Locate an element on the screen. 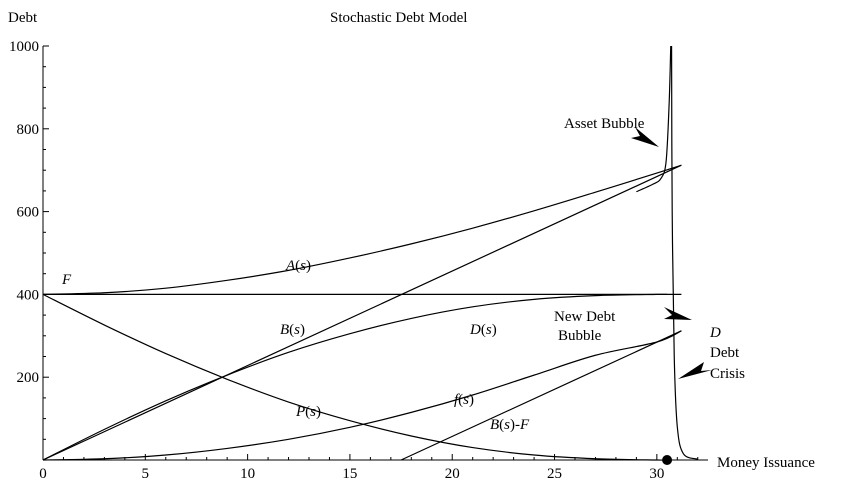 The height and width of the screenshot is (487, 849). y-axis-label: Debt is located at coordinates (23, 18).